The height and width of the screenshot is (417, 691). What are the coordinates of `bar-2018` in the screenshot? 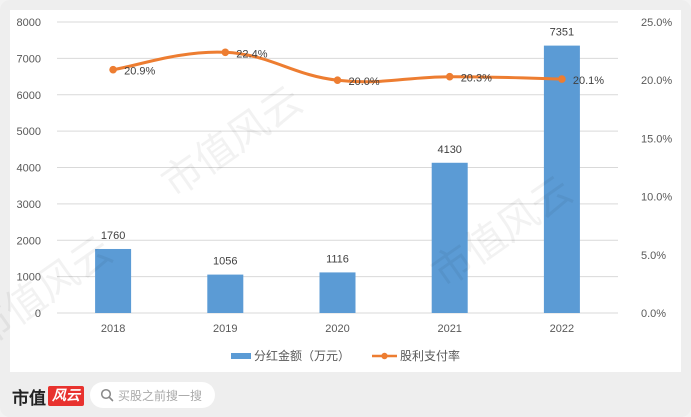 It's located at (113, 280).